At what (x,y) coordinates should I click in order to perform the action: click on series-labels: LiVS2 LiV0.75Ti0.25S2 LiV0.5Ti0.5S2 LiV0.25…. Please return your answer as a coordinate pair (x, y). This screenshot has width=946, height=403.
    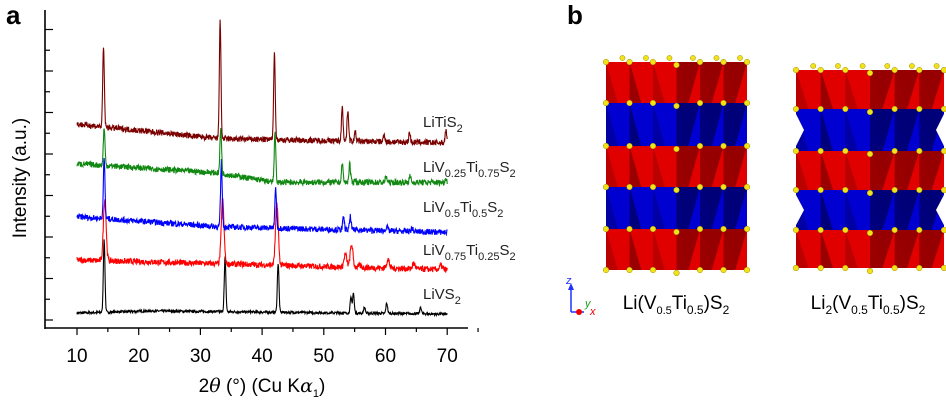
    Looking at the image, I should click on (469, 210).